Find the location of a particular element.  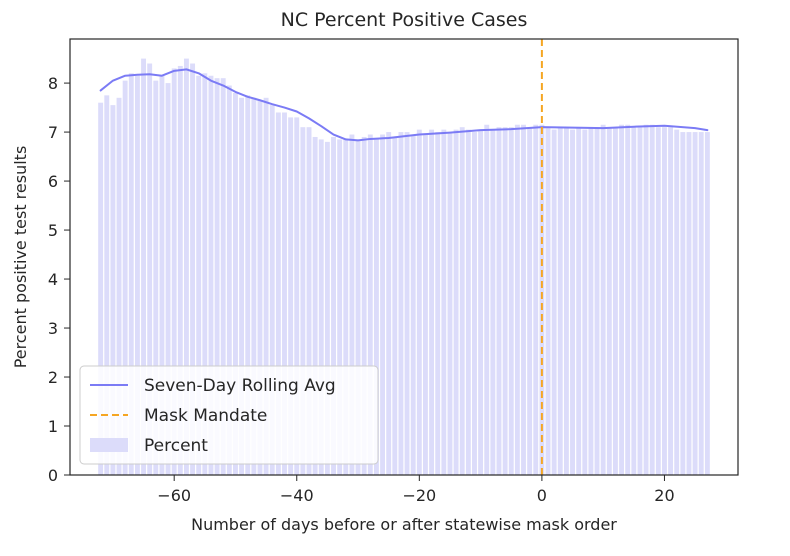

legend-label-rolling-avg: Seven-Day Rolling Avg is located at coordinates (240, 386).